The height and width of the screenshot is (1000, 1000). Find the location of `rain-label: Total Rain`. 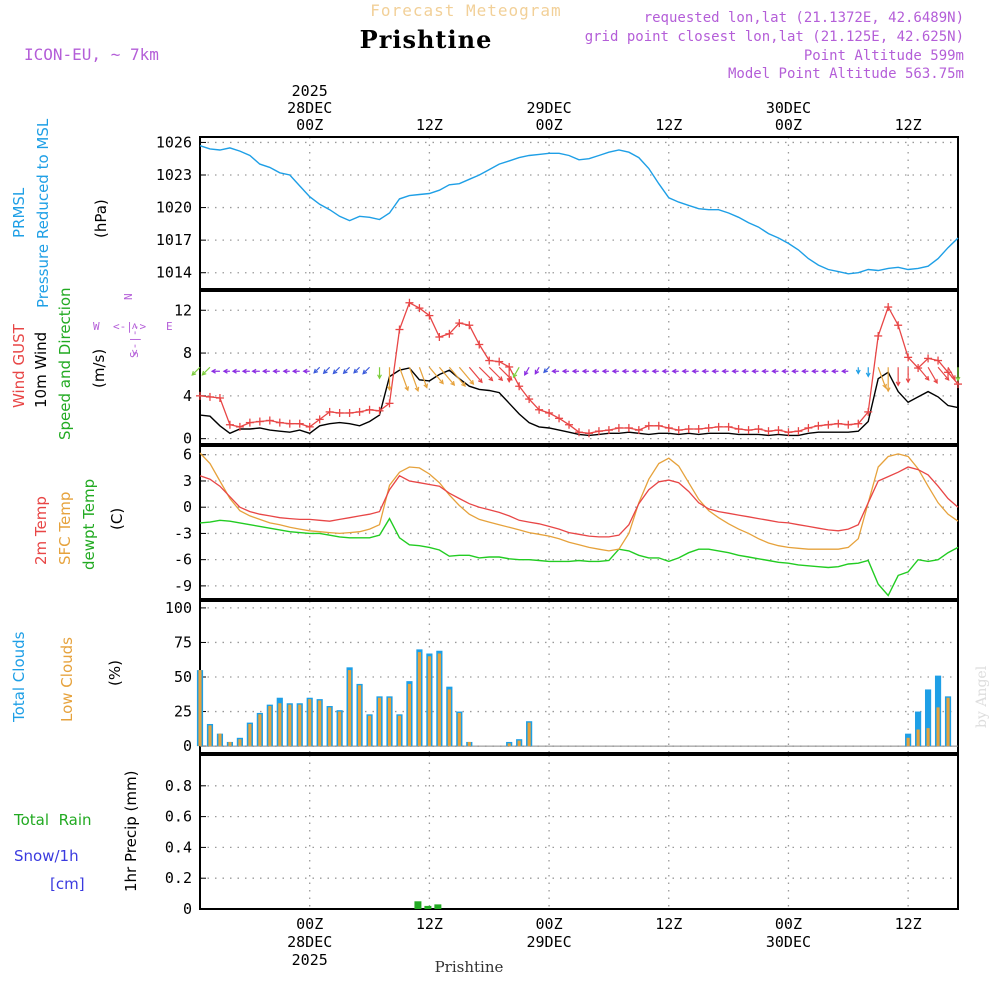

rain-label: Total Rain is located at coordinates (52, 820).